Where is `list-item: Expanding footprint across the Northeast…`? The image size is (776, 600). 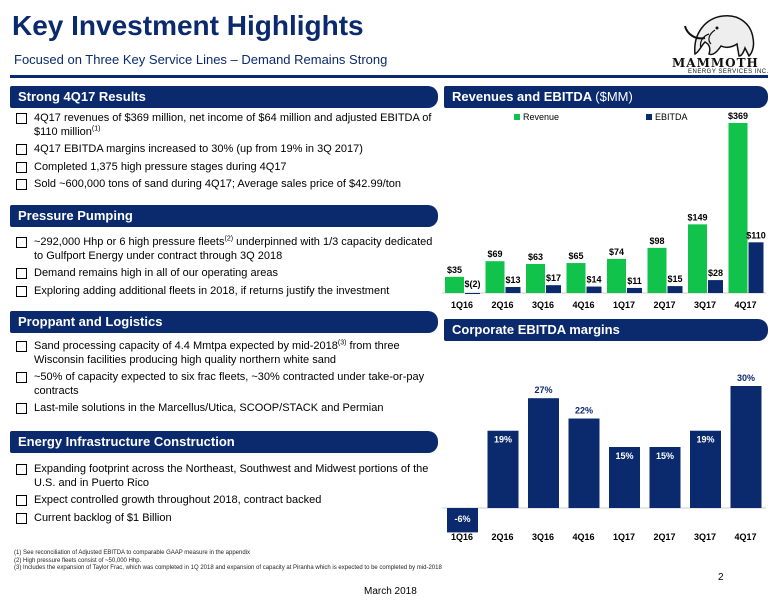
list-item: Expanding footprint across the Northeast… is located at coordinates (224, 476).